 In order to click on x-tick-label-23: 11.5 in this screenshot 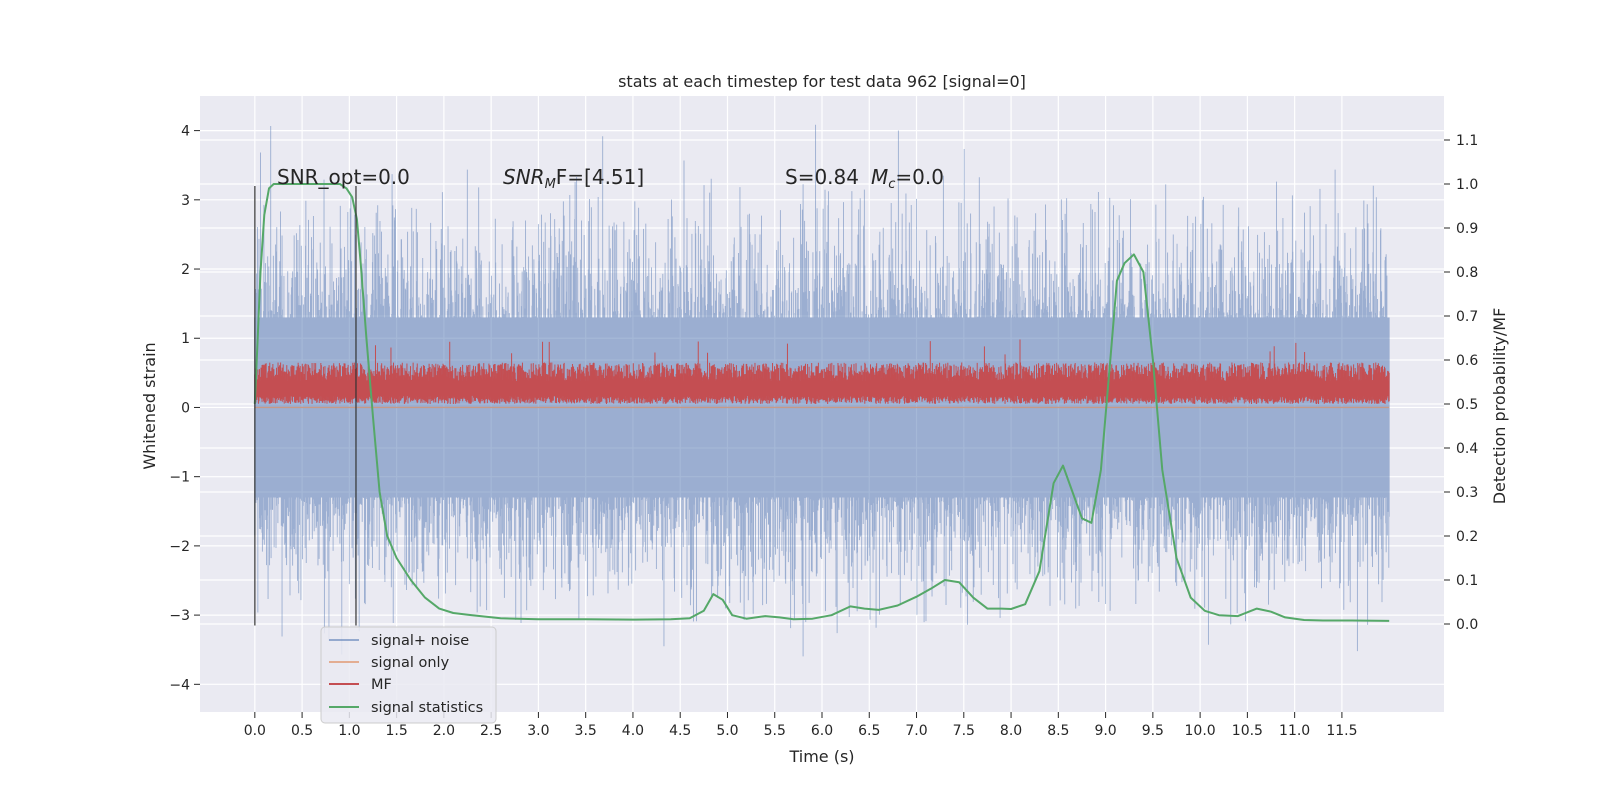, I will do `click(1341, 731)`.